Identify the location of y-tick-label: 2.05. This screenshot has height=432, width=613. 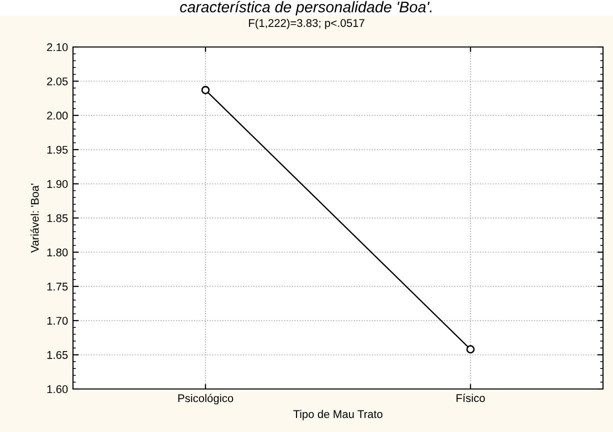
(57, 81).